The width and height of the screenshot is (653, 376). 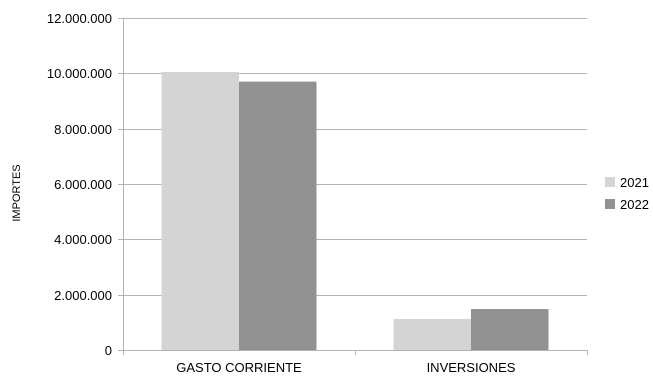 I want to click on y-tick-label: 12.000.000, so click(x=79, y=18).